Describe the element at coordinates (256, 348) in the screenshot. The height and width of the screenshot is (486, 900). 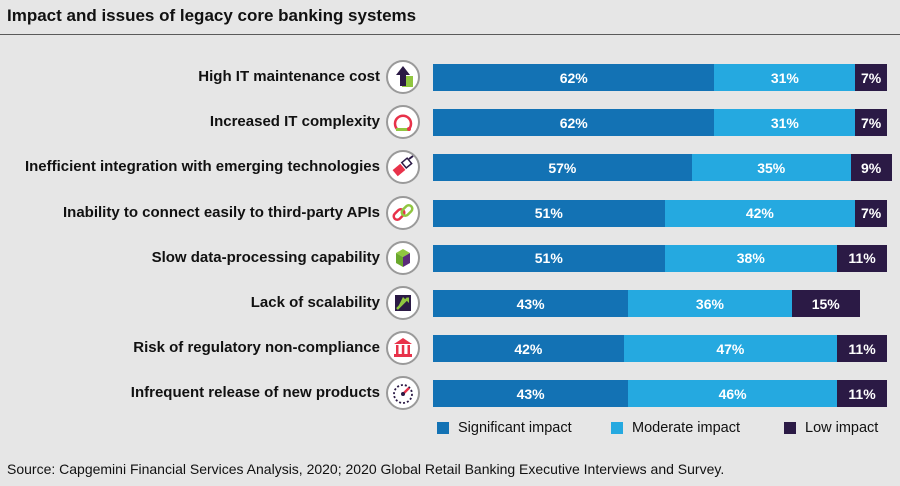
I see `category-label: Risk of regulatory non-compliance` at that location.